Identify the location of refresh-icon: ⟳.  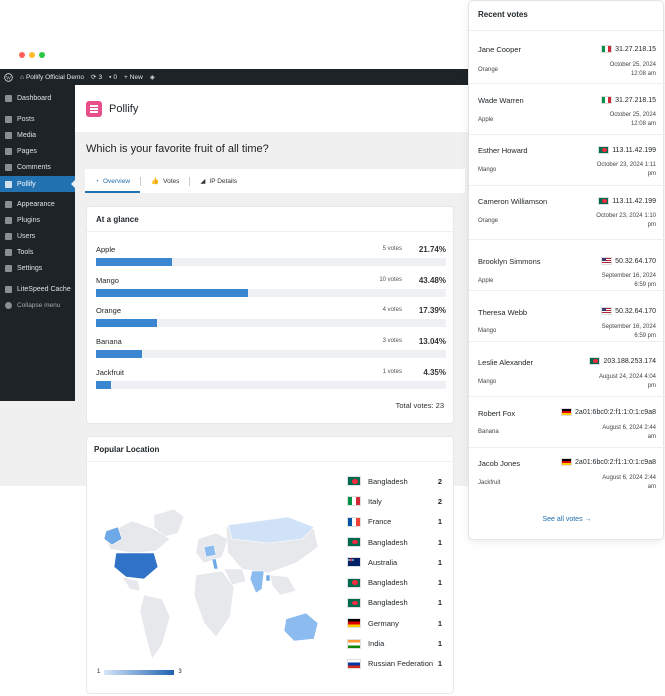
(93, 77).